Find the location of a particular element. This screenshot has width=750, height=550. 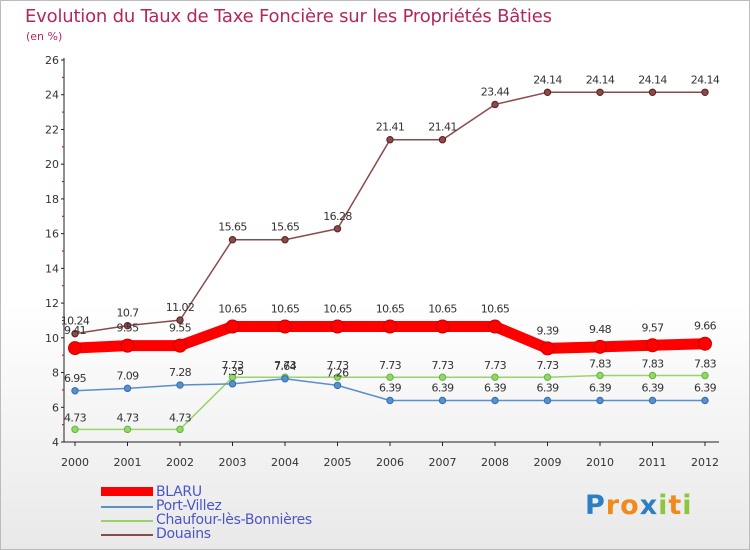

y-tick-label: 14 is located at coordinates (52, 268).